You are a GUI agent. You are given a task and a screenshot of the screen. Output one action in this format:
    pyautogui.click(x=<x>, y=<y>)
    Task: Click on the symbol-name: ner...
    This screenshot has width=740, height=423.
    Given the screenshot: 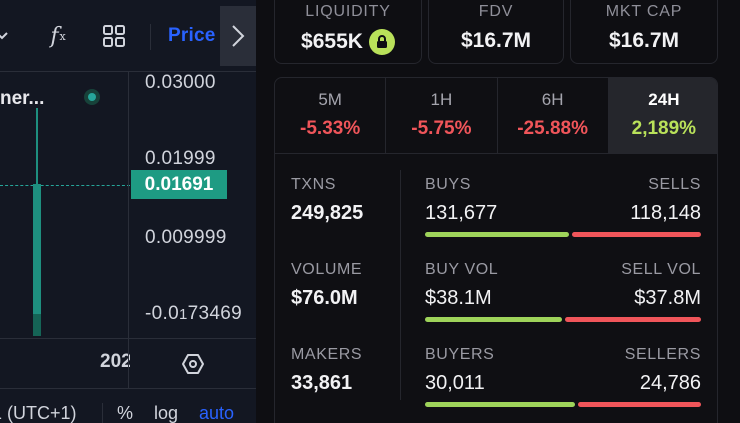 What is the action you would take?
    pyautogui.click(x=22, y=98)
    